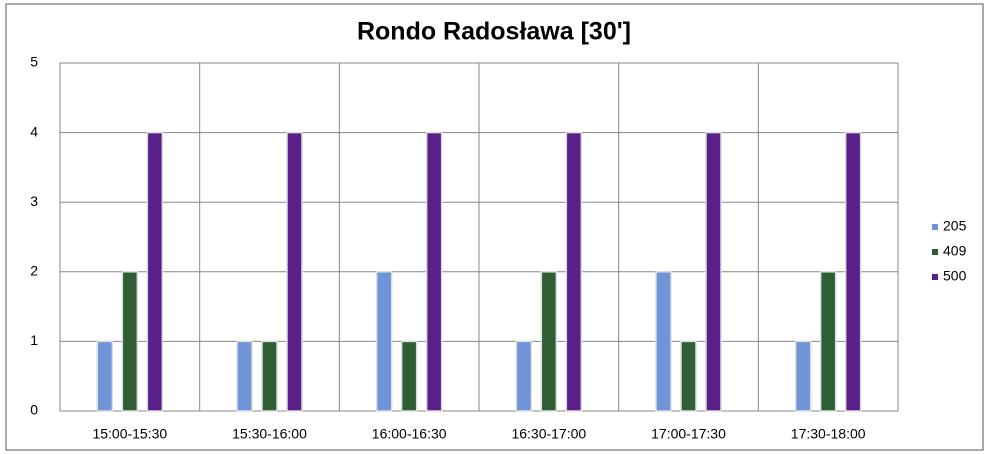 This screenshot has width=989, height=454. What do you see at coordinates (34, 62) in the screenshot?
I see `y-tick-label: 5` at bounding box center [34, 62].